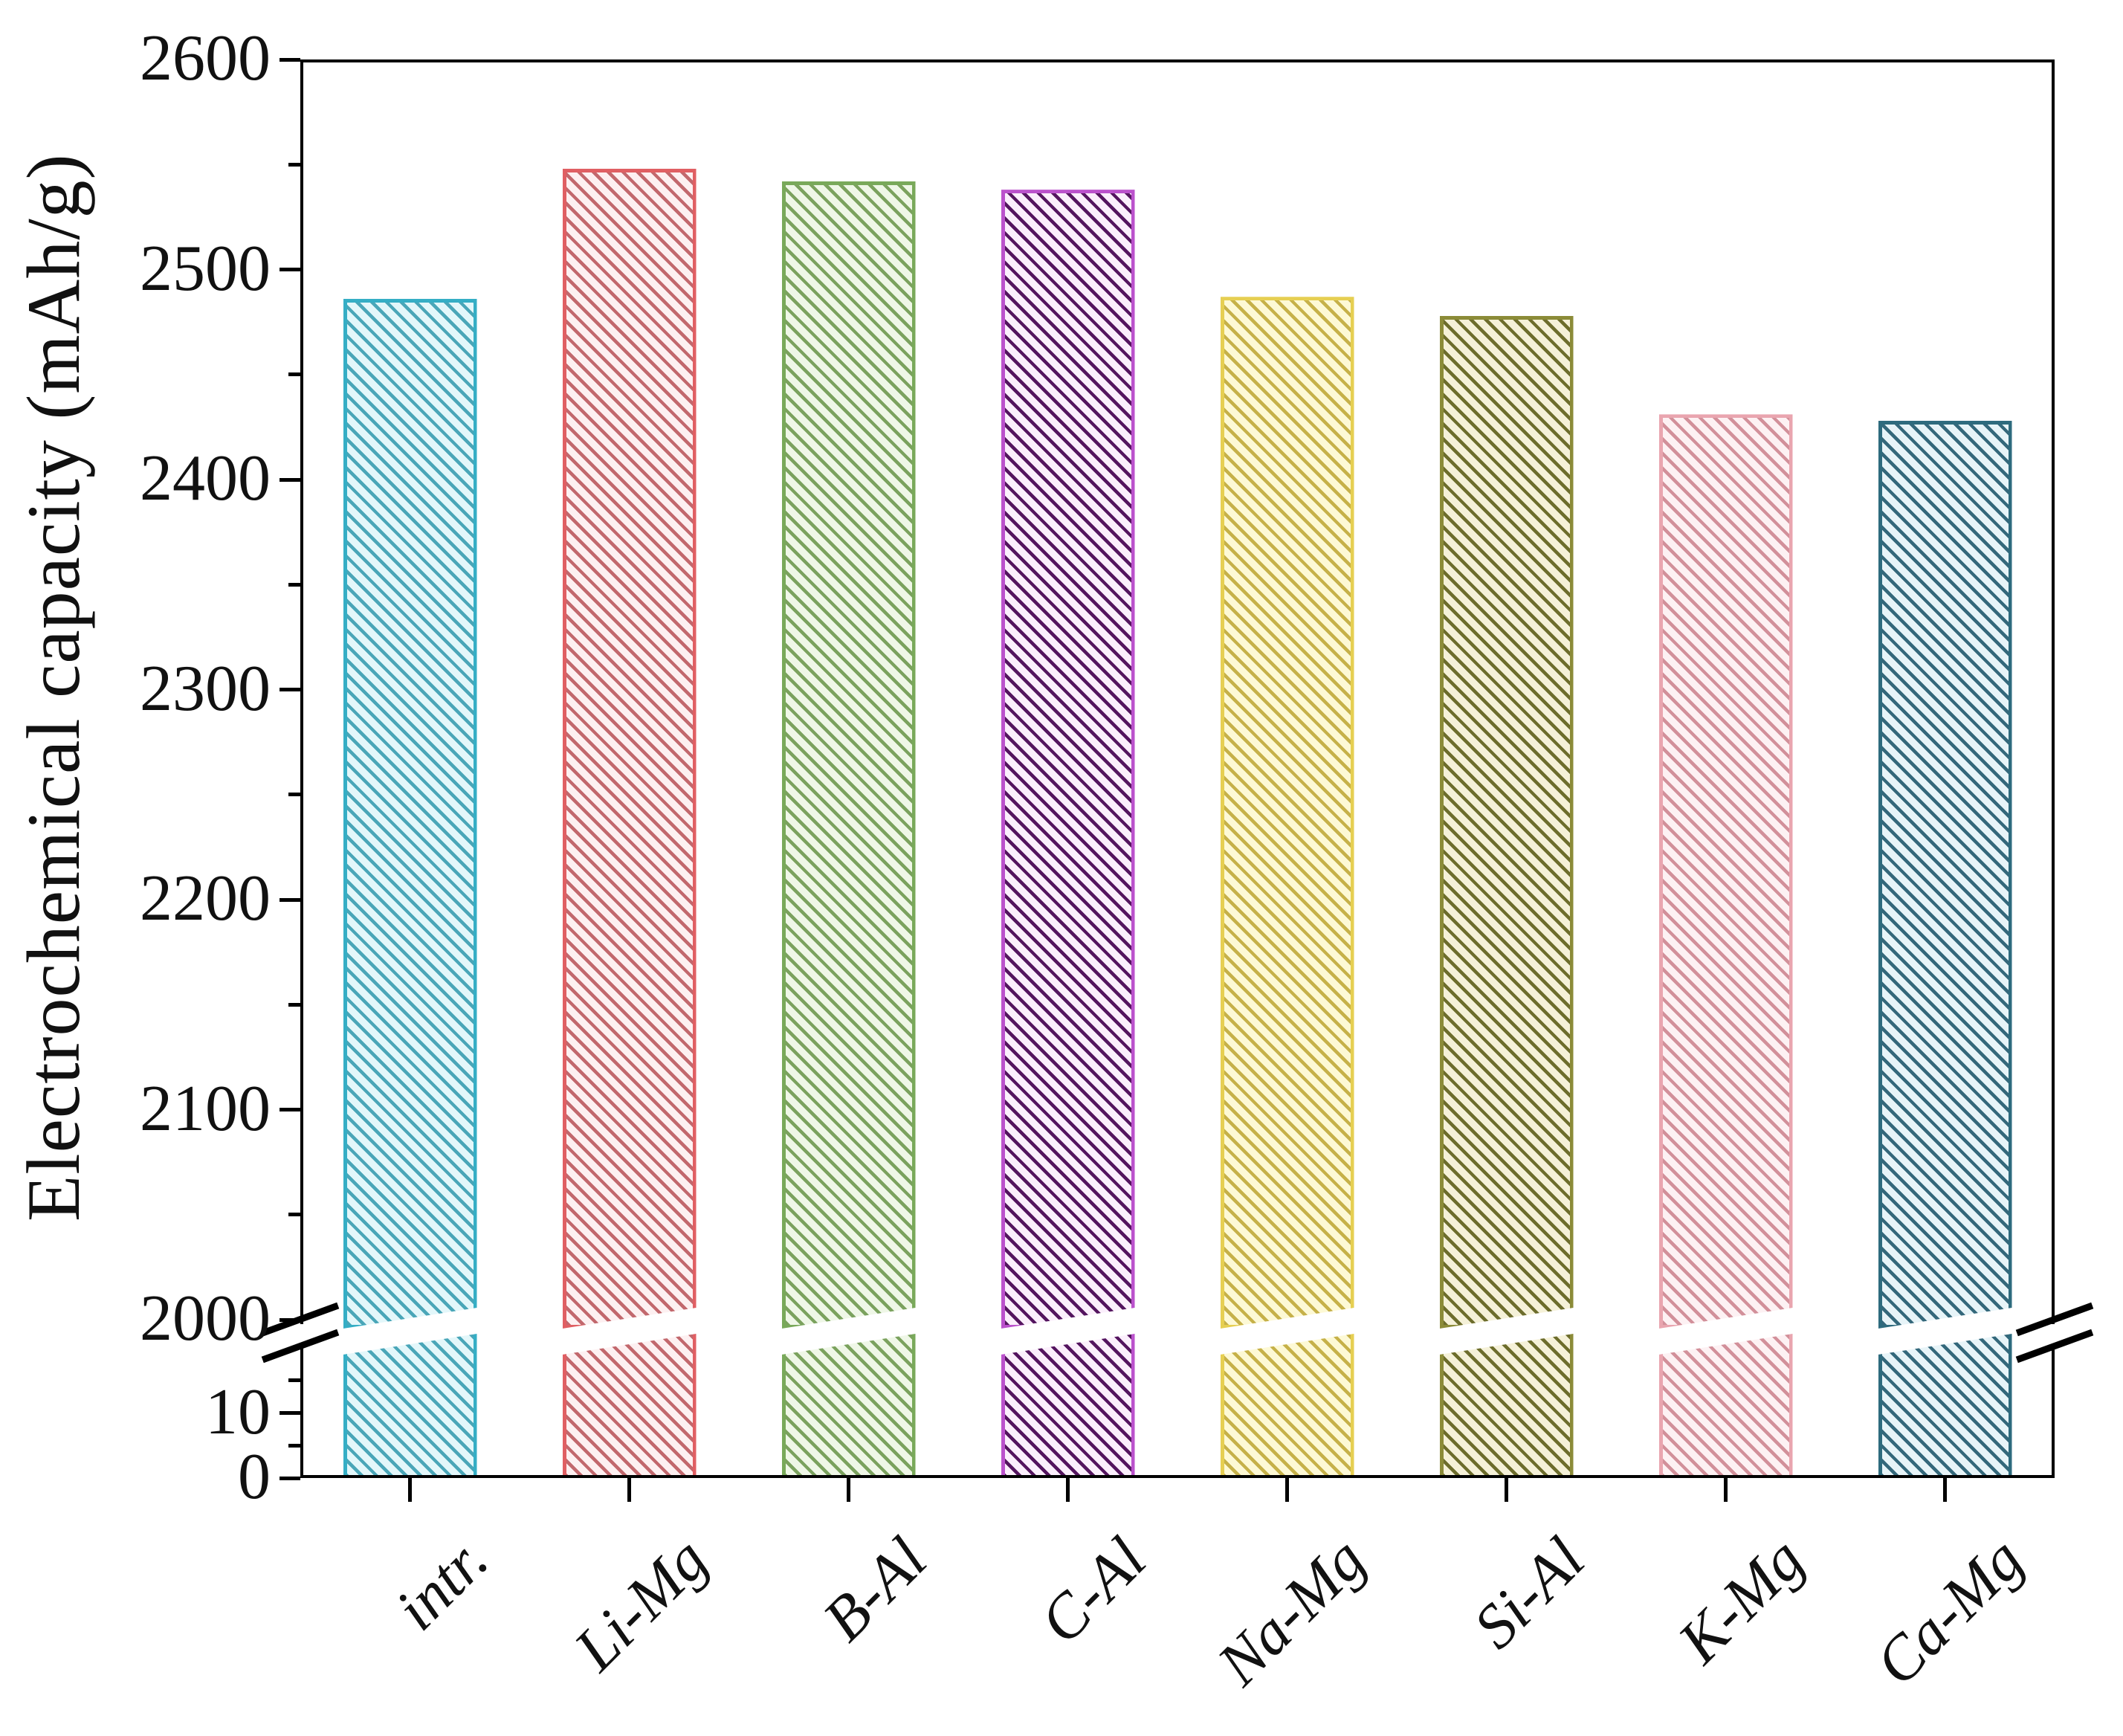  What do you see at coordinates (630, 1406) in the screenshot?
I see `bar-lower-Li-Mg` at bounding box center [630, 1406].